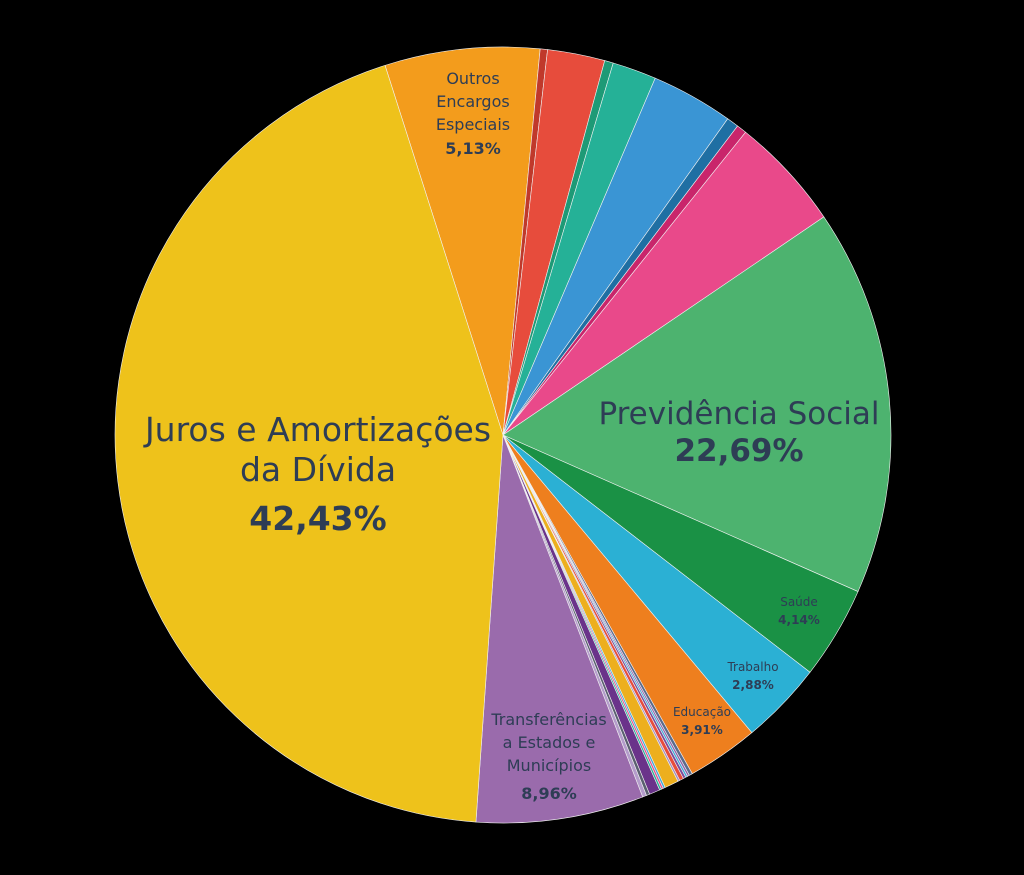  Describe the element at coordinates (549, 793) in the screenshot. I see `label-transferencias-value: 8,96%` at that location.